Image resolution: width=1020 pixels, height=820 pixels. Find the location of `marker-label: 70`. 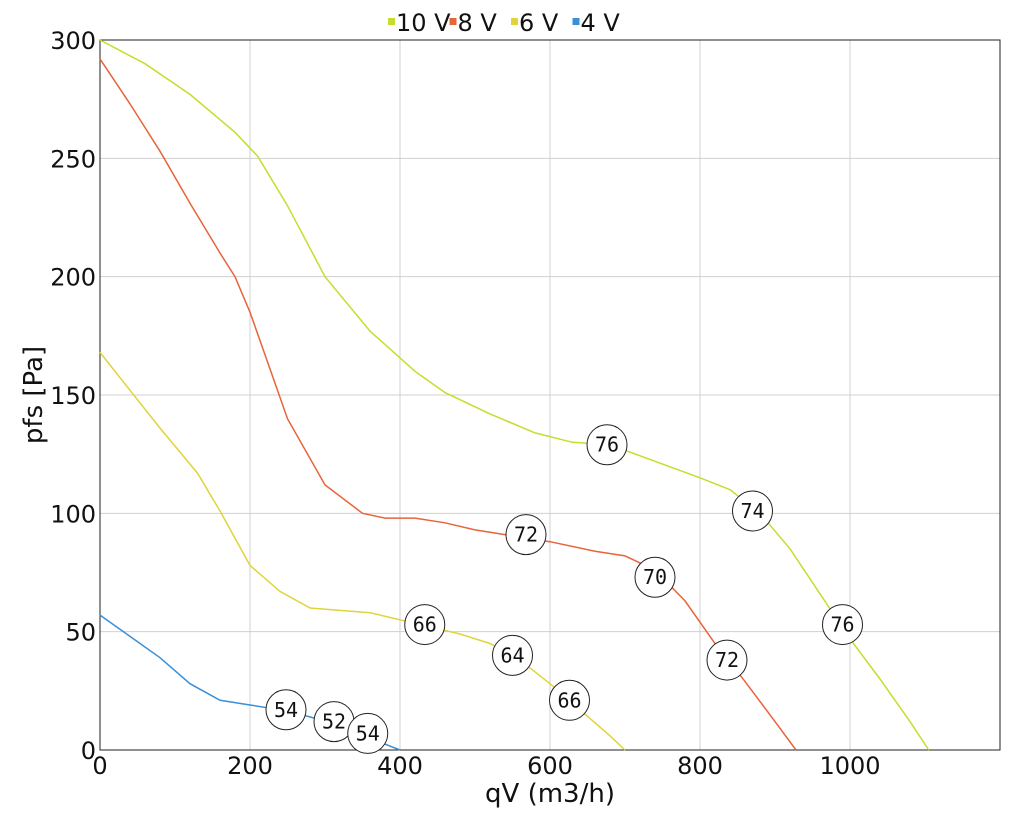

marker-label: 70 is located at coordinates (655, 577).